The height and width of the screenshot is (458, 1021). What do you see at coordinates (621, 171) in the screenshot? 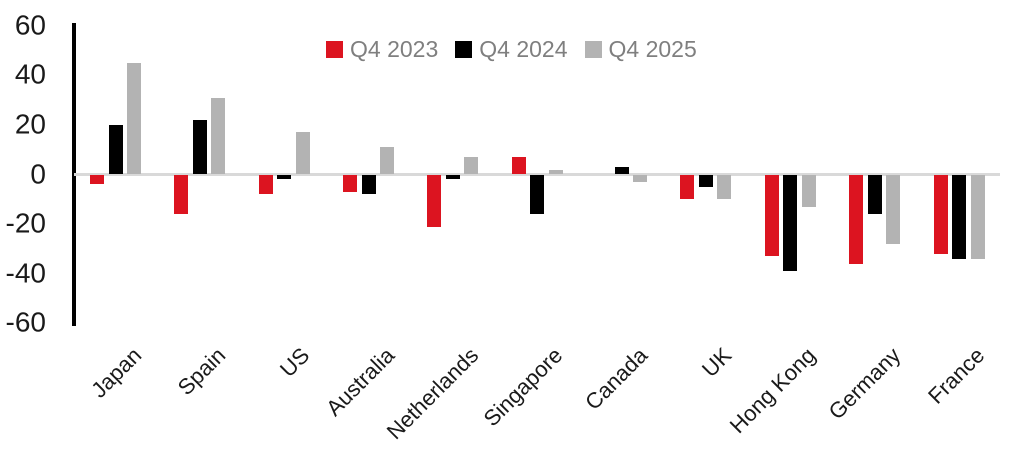
I see `bar-q4-2024-canada` at bounding box center [621, 171].